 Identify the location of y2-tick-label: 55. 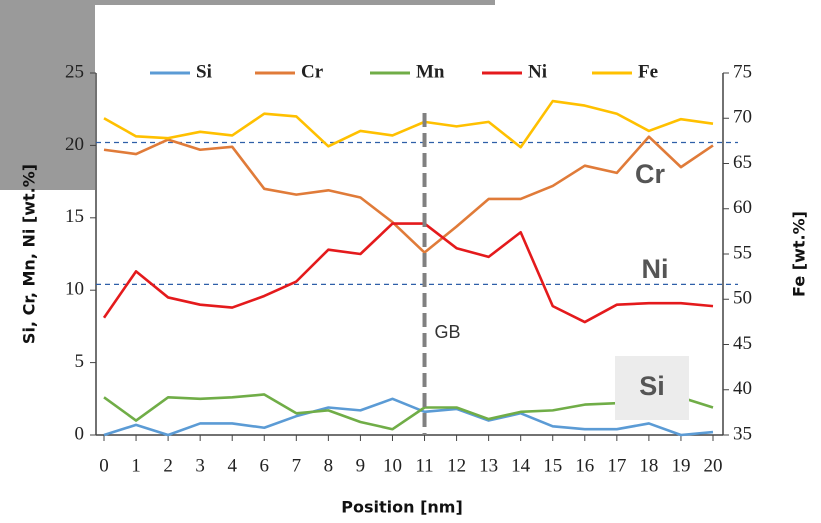
(742, 252).